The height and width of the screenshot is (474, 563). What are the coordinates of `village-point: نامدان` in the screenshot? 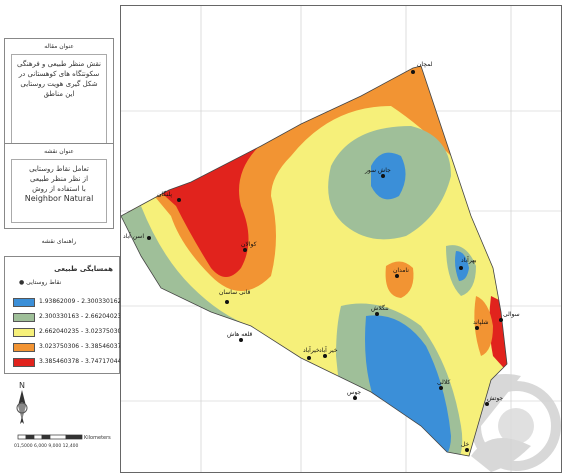 It's located at (401, 272).